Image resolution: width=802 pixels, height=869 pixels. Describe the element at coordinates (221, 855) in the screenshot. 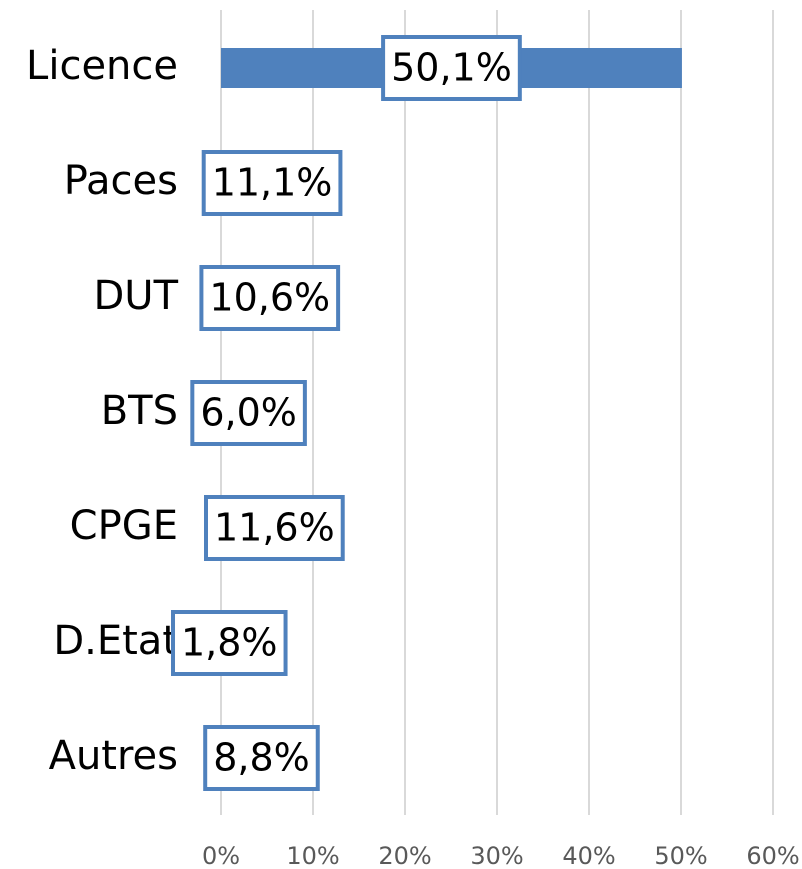

I see `x-tick-label: 0%` at that location.